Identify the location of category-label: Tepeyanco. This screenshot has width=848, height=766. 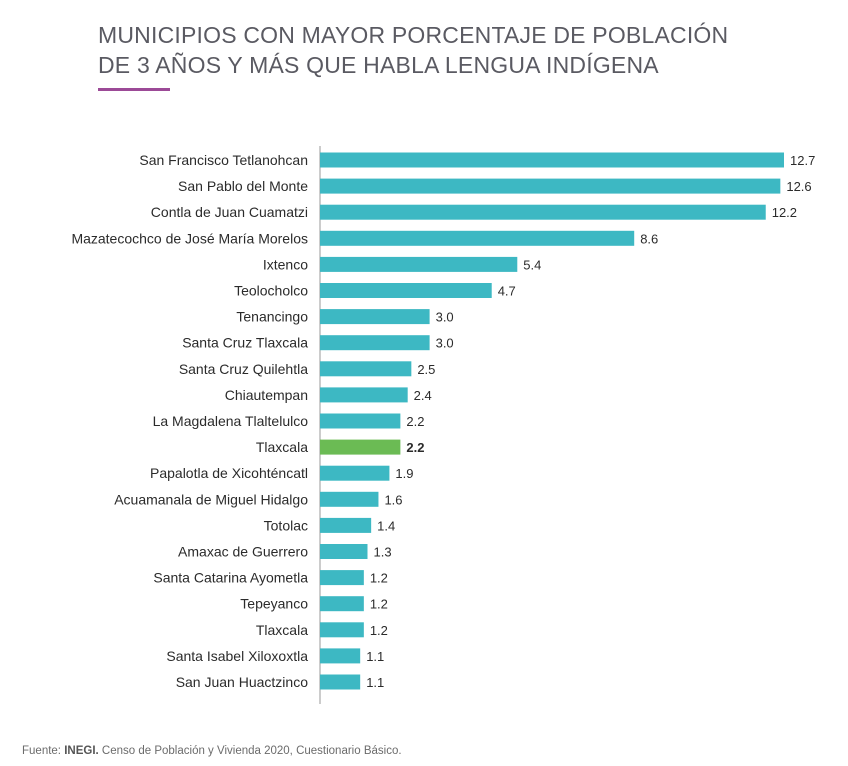
(274, 604).